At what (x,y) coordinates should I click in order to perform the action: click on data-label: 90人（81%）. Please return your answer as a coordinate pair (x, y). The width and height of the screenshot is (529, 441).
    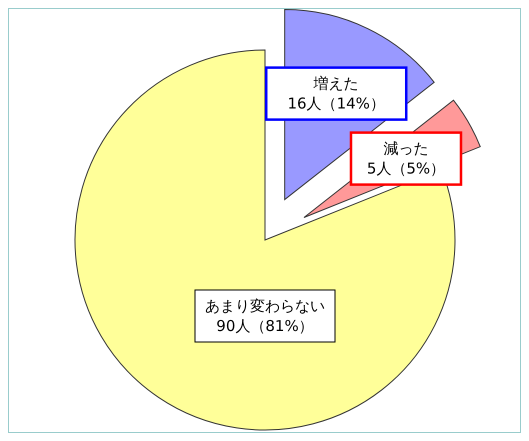
    Looking at the image, I should click on (265, 326).